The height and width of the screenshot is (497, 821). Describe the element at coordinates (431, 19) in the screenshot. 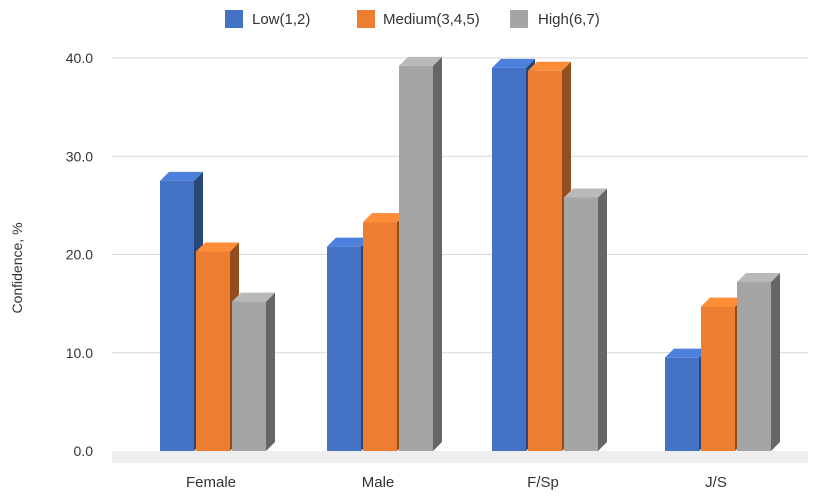

I see `legend-label: Medium(3,4,5)` at that location.